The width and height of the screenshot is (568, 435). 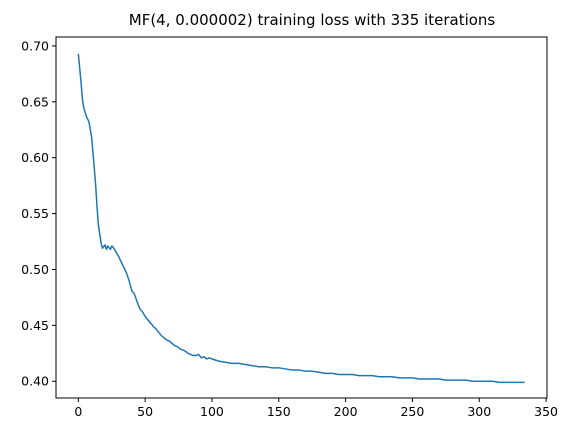 What do you see at coordinates (145, 411) in the screenshot?
I see `x-tick-label: 50` at bounding box center [145, 411].